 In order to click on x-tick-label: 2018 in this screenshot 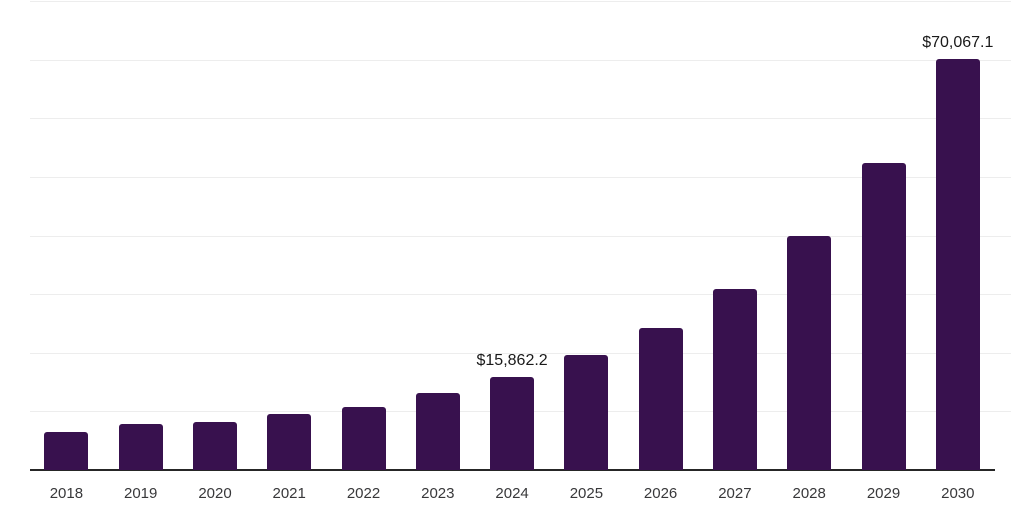, I will do `click(66, 493)`.